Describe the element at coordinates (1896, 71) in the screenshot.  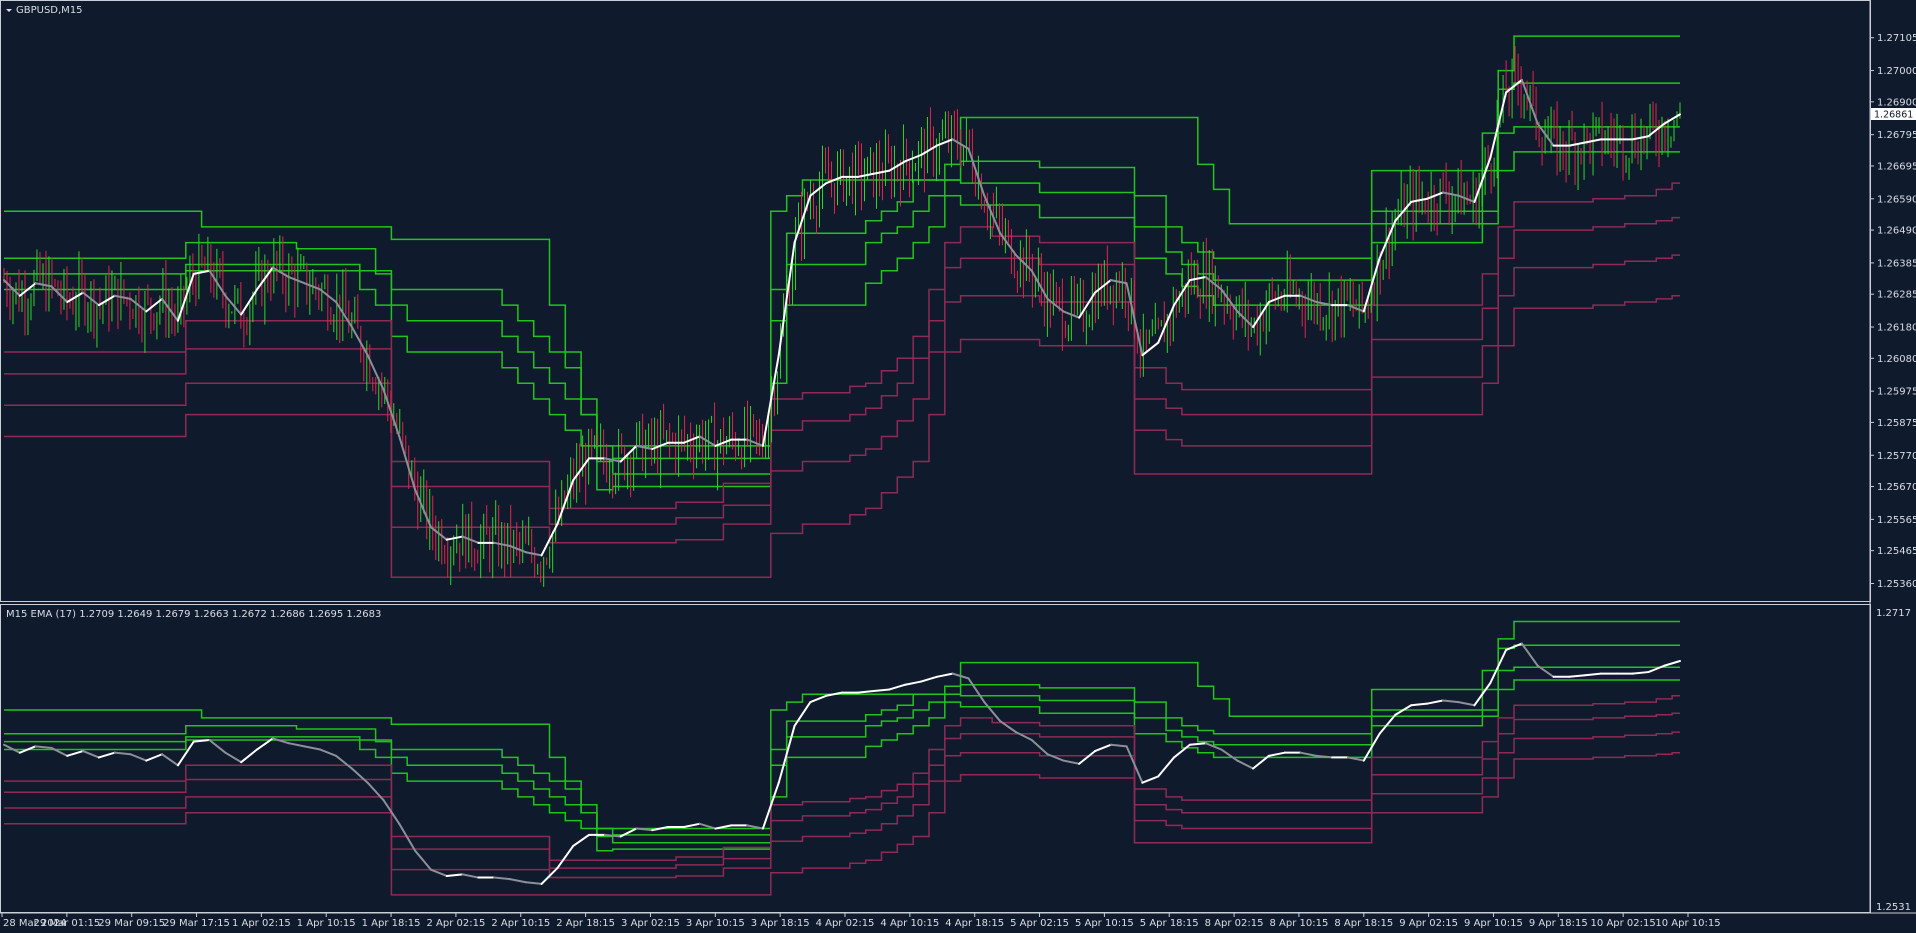
I see `y-tick-label: 1.27000` at that location.